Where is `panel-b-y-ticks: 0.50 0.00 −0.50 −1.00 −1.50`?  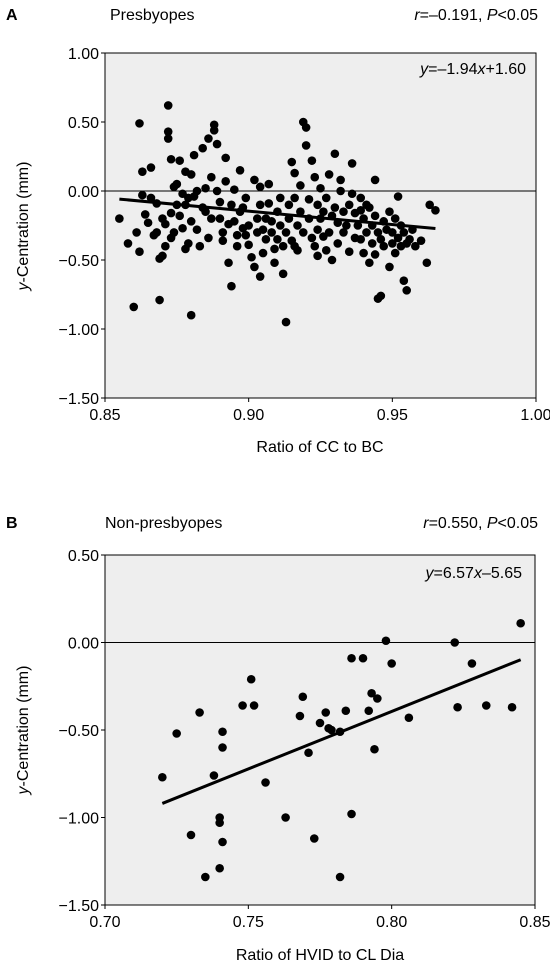
panel-b-y-ticks: 0.50 0.00 −0.50 −1.00 −1.50 is located at coordinates (82, 731).